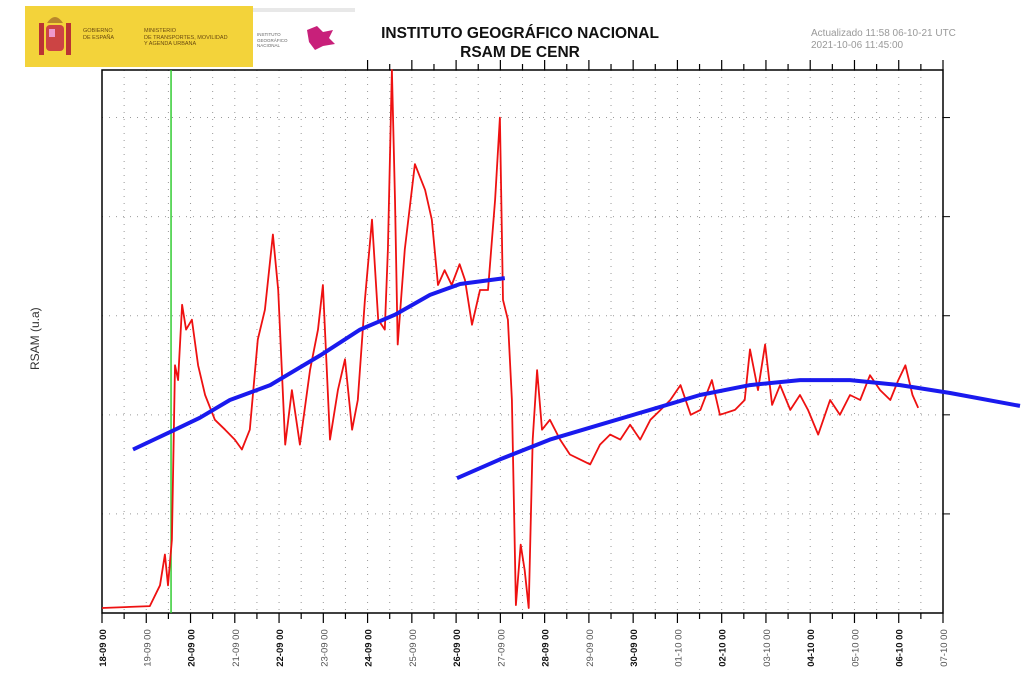  Describe the element at coordinates (99, 37) in the screenshot. I see `gov-logo-line: DE ESPAÑA` at that location.